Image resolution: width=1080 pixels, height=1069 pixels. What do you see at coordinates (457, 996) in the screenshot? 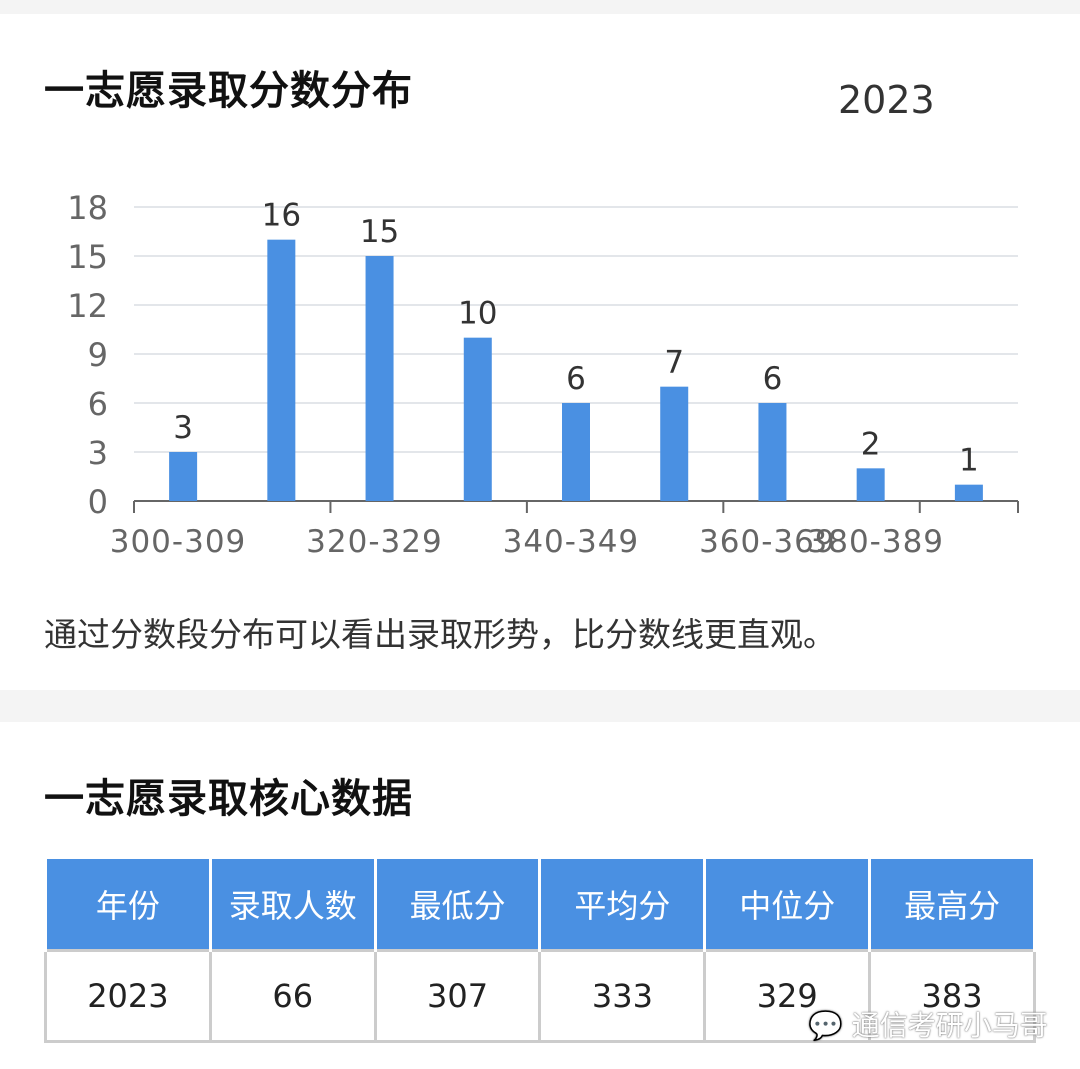
I see `cell-min: 307` at bounding box center [457, 996].